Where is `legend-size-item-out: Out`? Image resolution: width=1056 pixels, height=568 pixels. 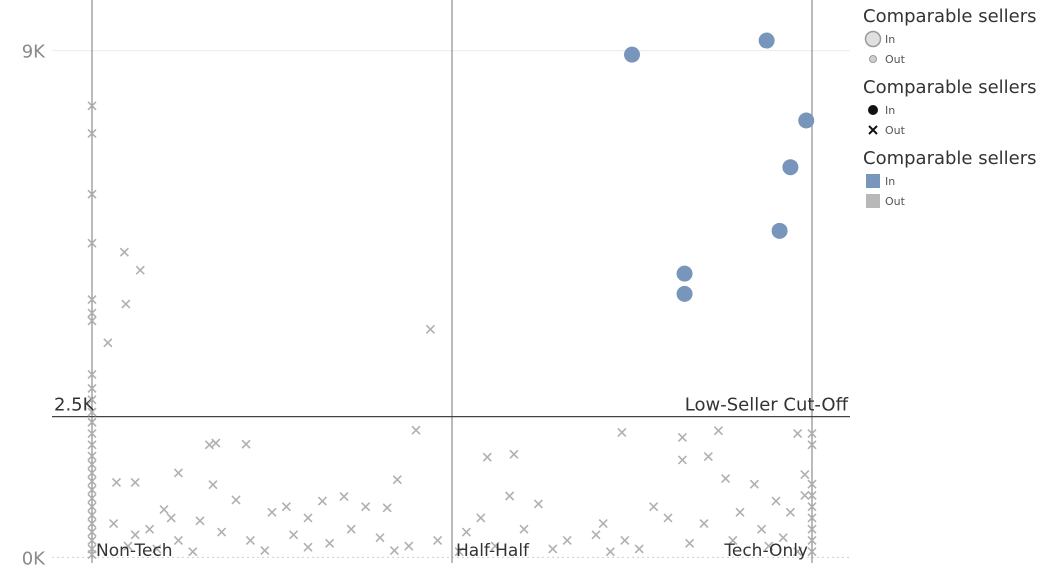
legend-size-item-out: Out is located at coordinates (958, 59).